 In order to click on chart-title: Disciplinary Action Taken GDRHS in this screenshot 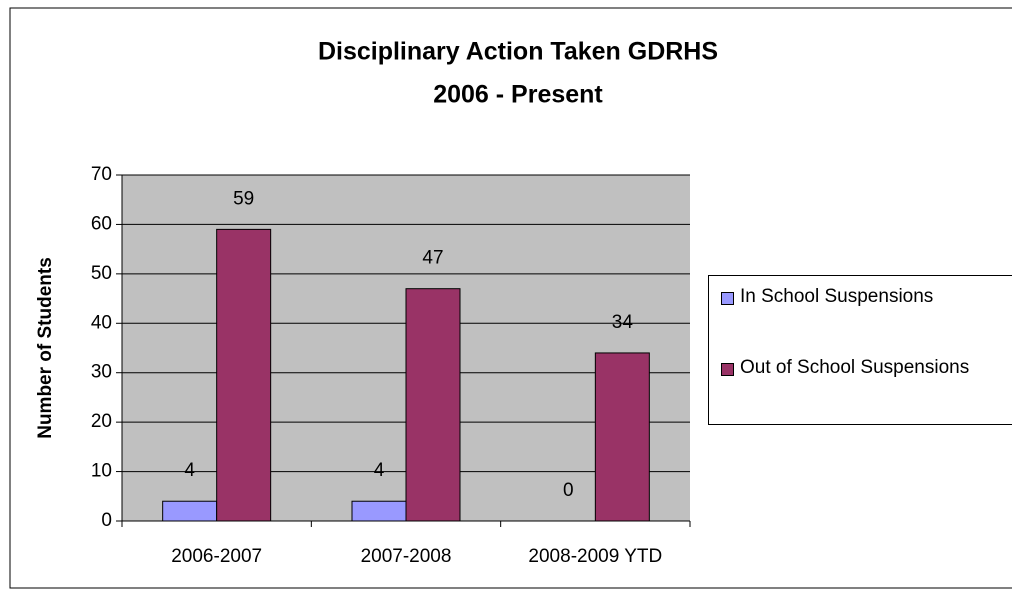, I will do `click(518, 52)`.